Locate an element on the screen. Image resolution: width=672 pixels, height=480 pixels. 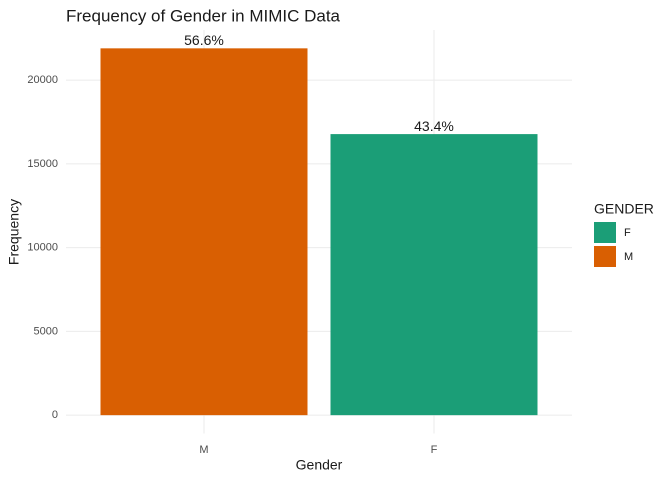
x-tick-label: F is located at coordinates (434, 450).